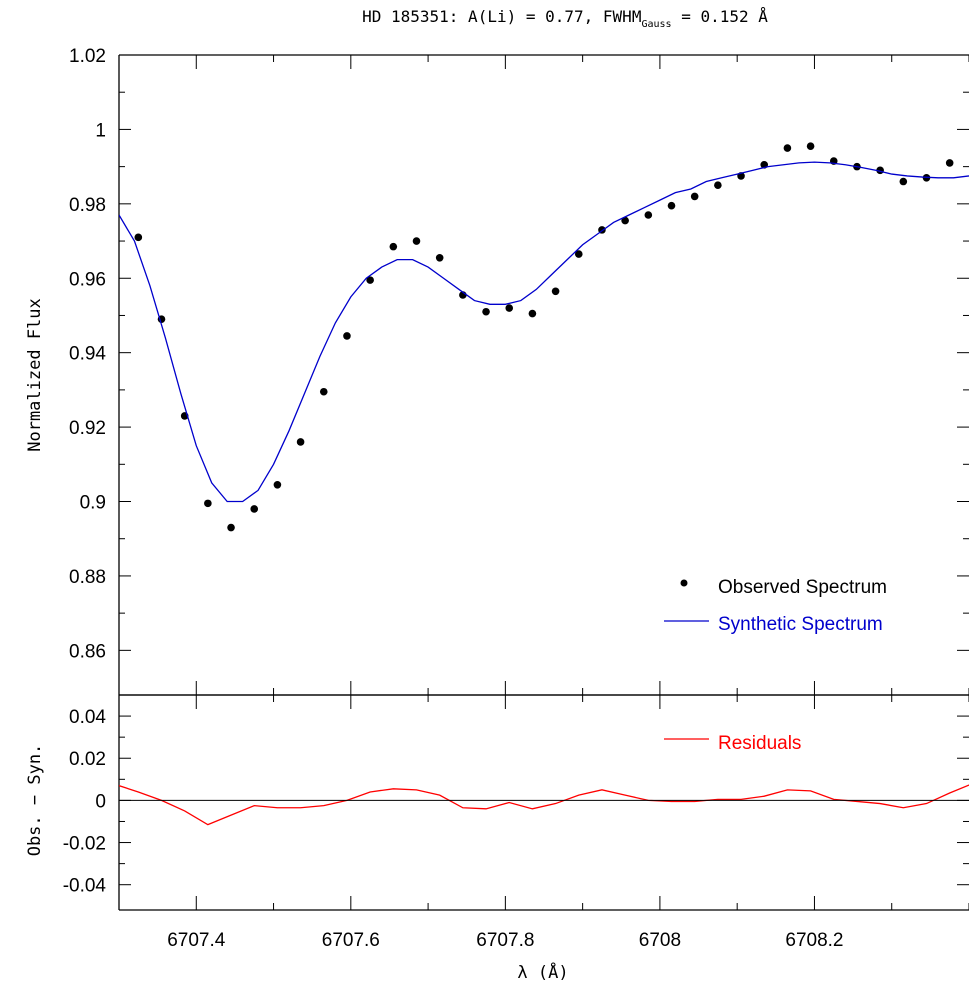 The image size is (969, 986). I want to click on main-ytick-label: 0.9, so click(93, 503).